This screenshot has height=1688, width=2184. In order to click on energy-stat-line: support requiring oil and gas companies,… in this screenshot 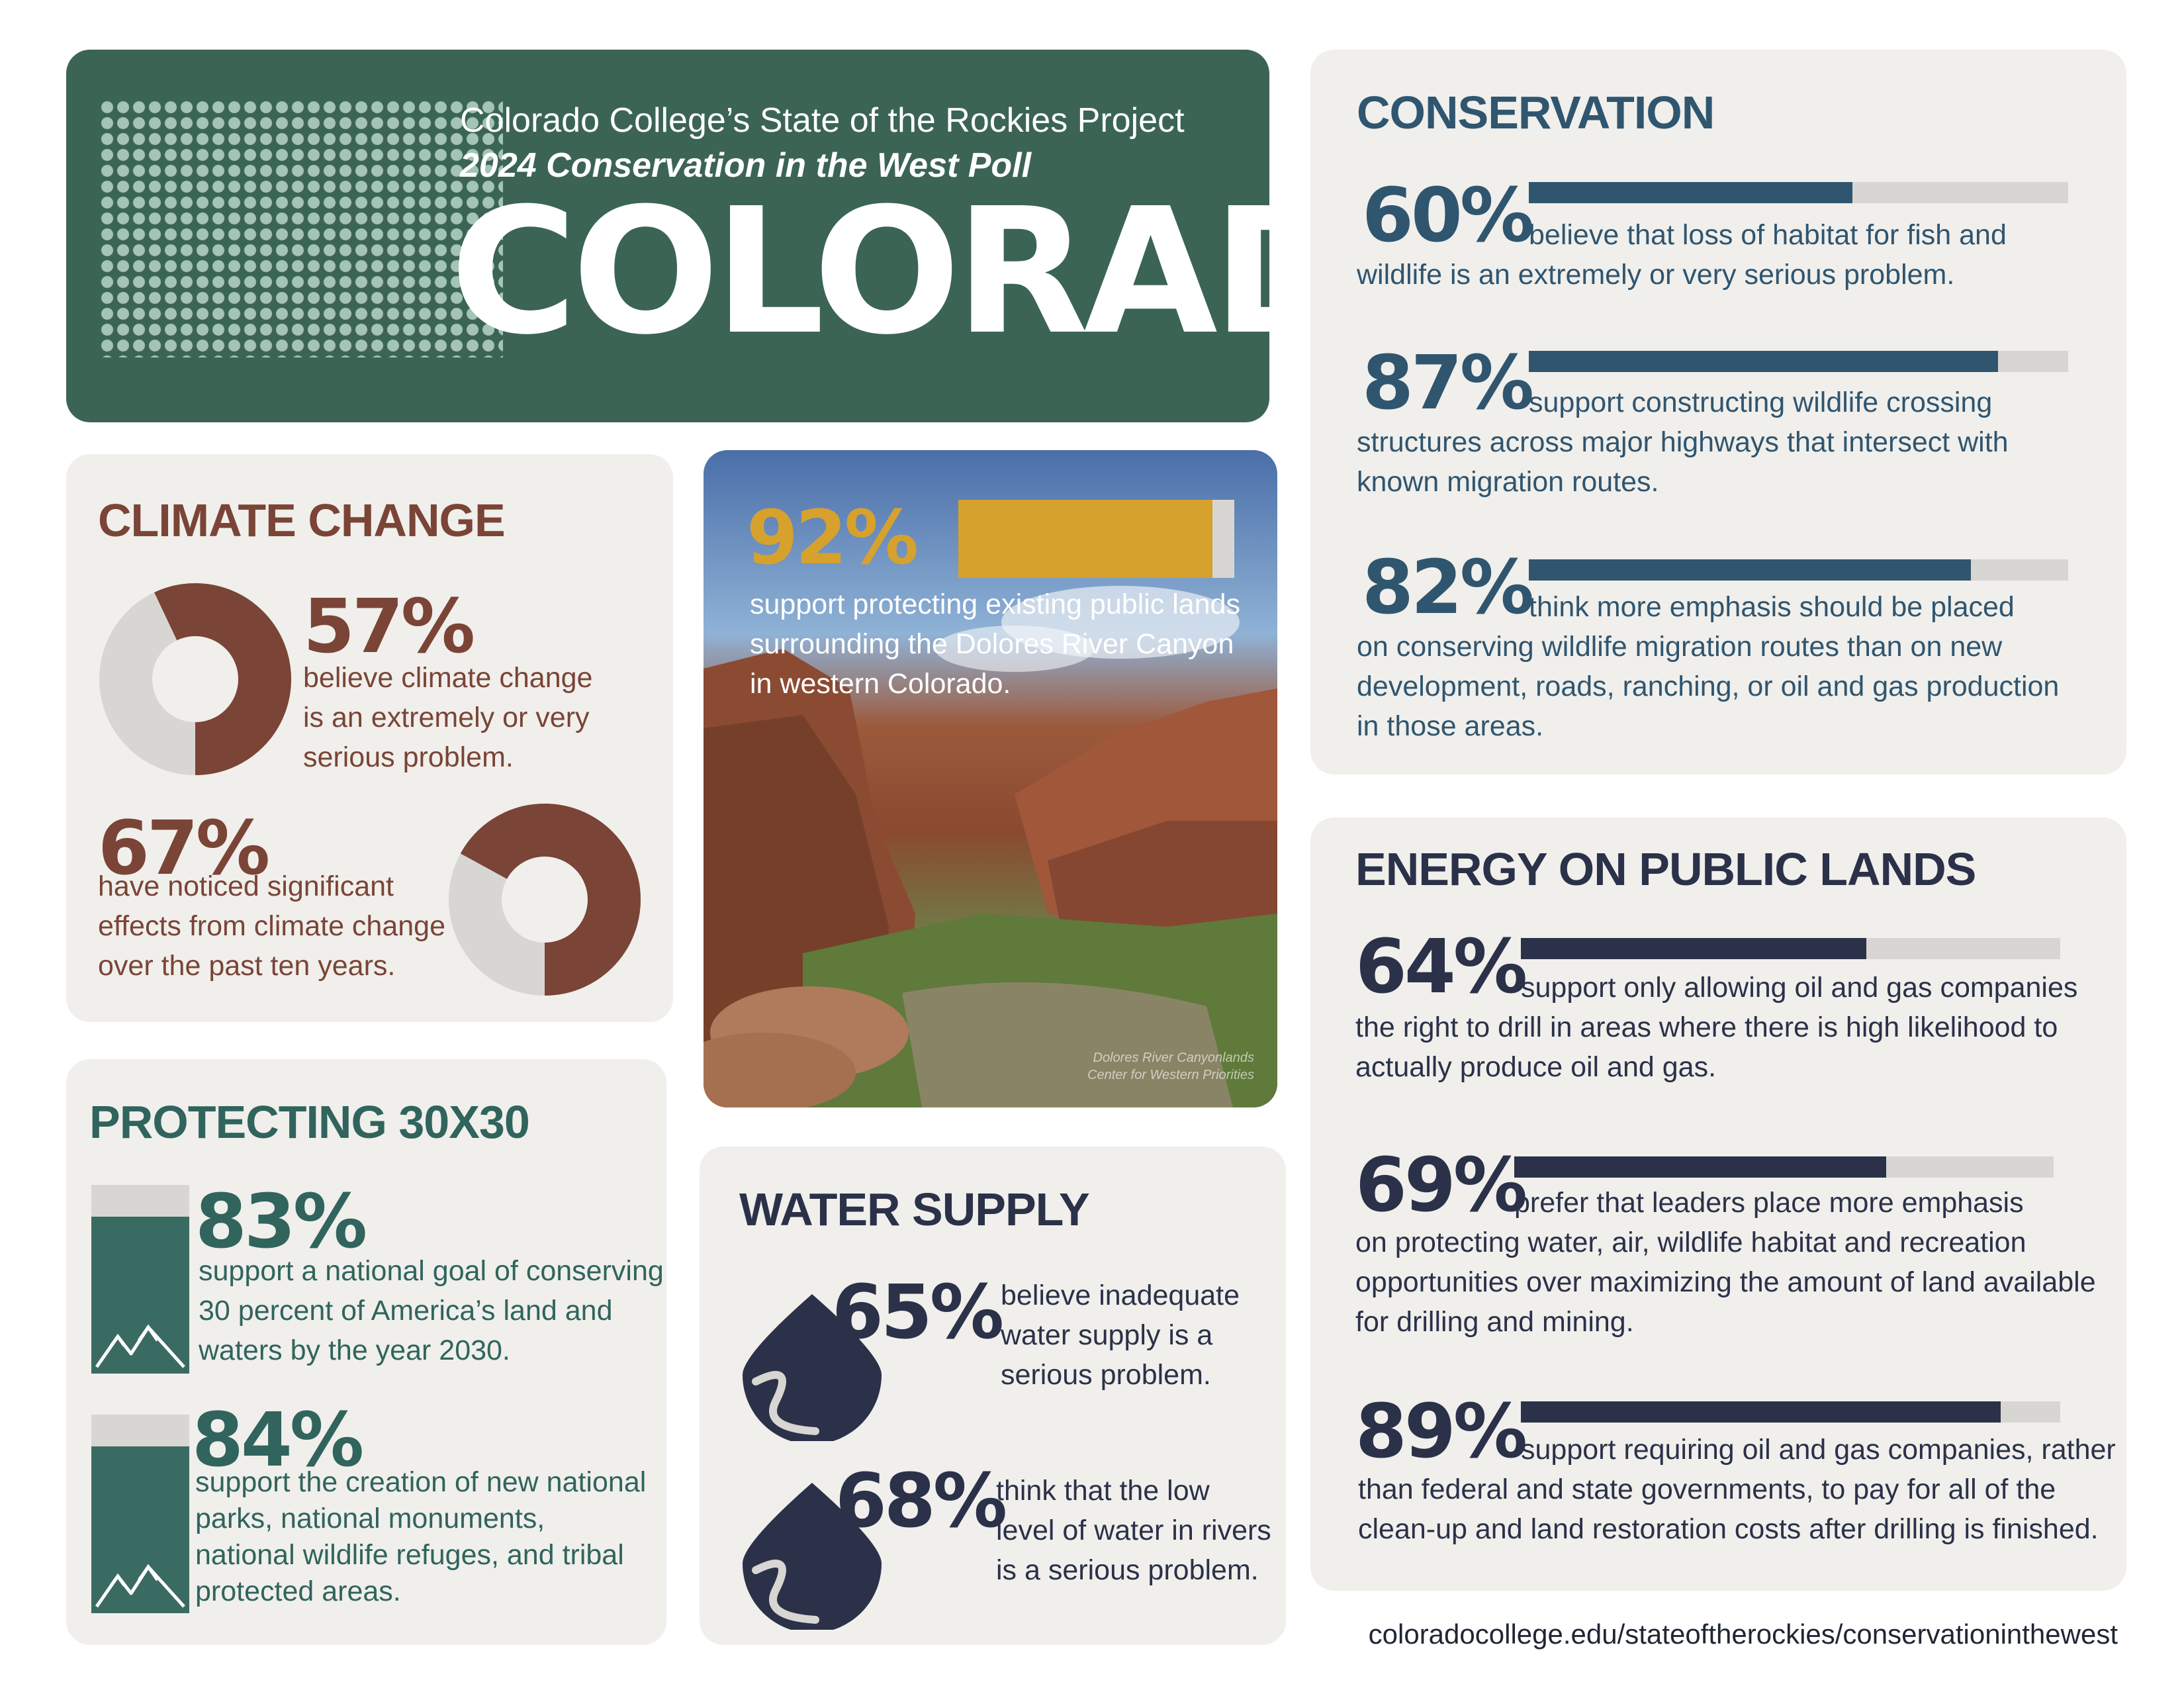, I will do `click(1818, 1450)`.